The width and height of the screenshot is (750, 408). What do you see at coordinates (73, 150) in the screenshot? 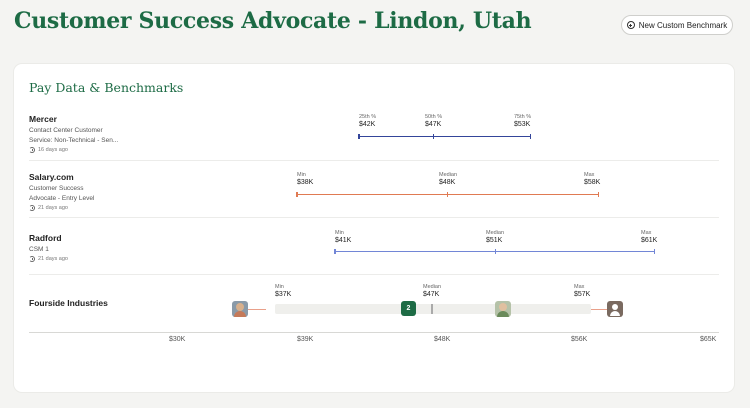
I see `source-updated: 16 days ago` at bounding box center [73, 150].